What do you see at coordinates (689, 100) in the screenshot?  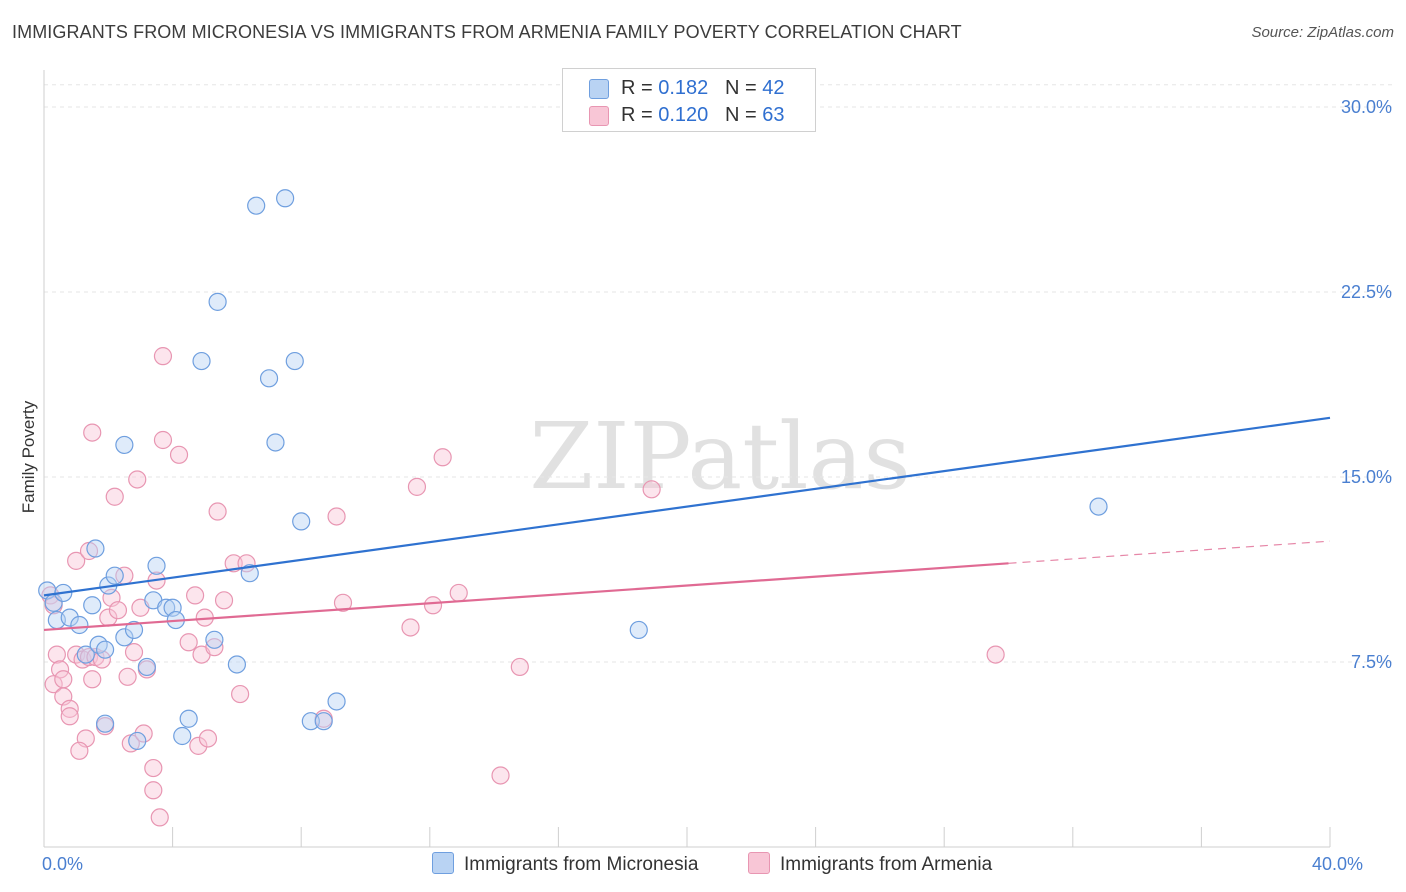 I see `legend: R = 0.182 N = 42 R = 0.120 N = 63` at bounding box center [689, 100].